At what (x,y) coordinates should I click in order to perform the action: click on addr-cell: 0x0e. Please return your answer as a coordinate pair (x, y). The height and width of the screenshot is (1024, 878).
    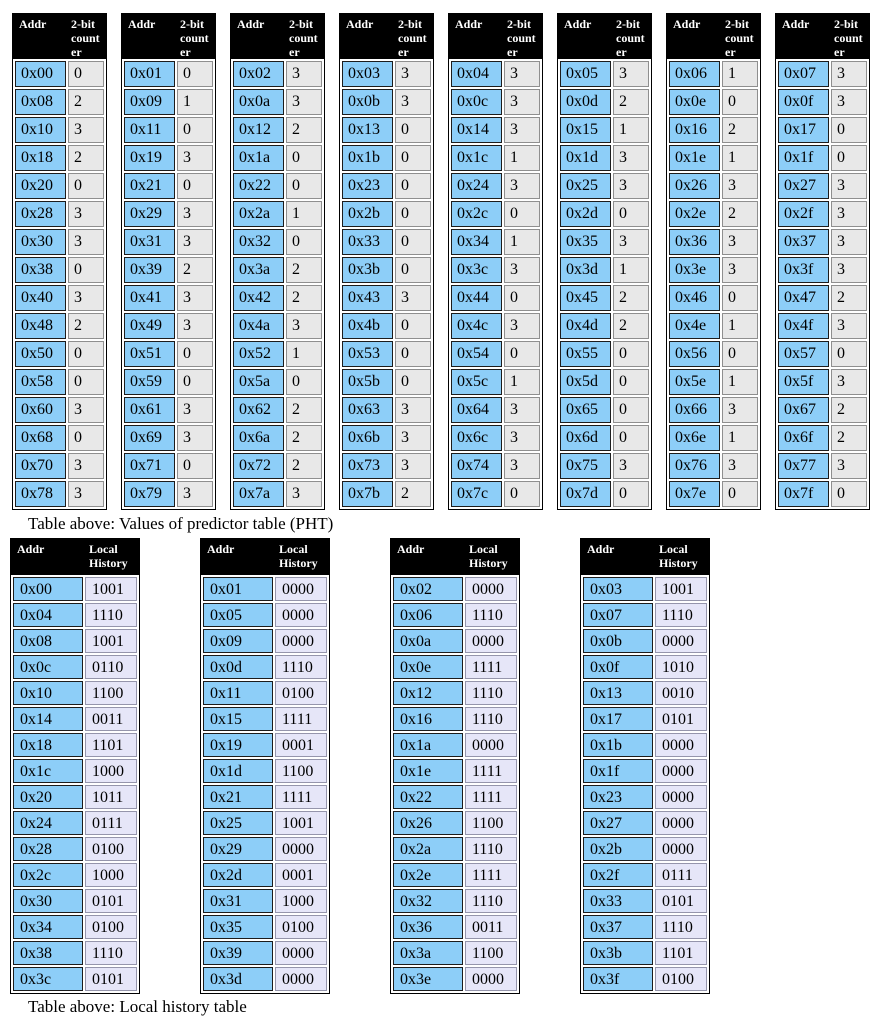
    Looking at the image, I should click on (694, 102).